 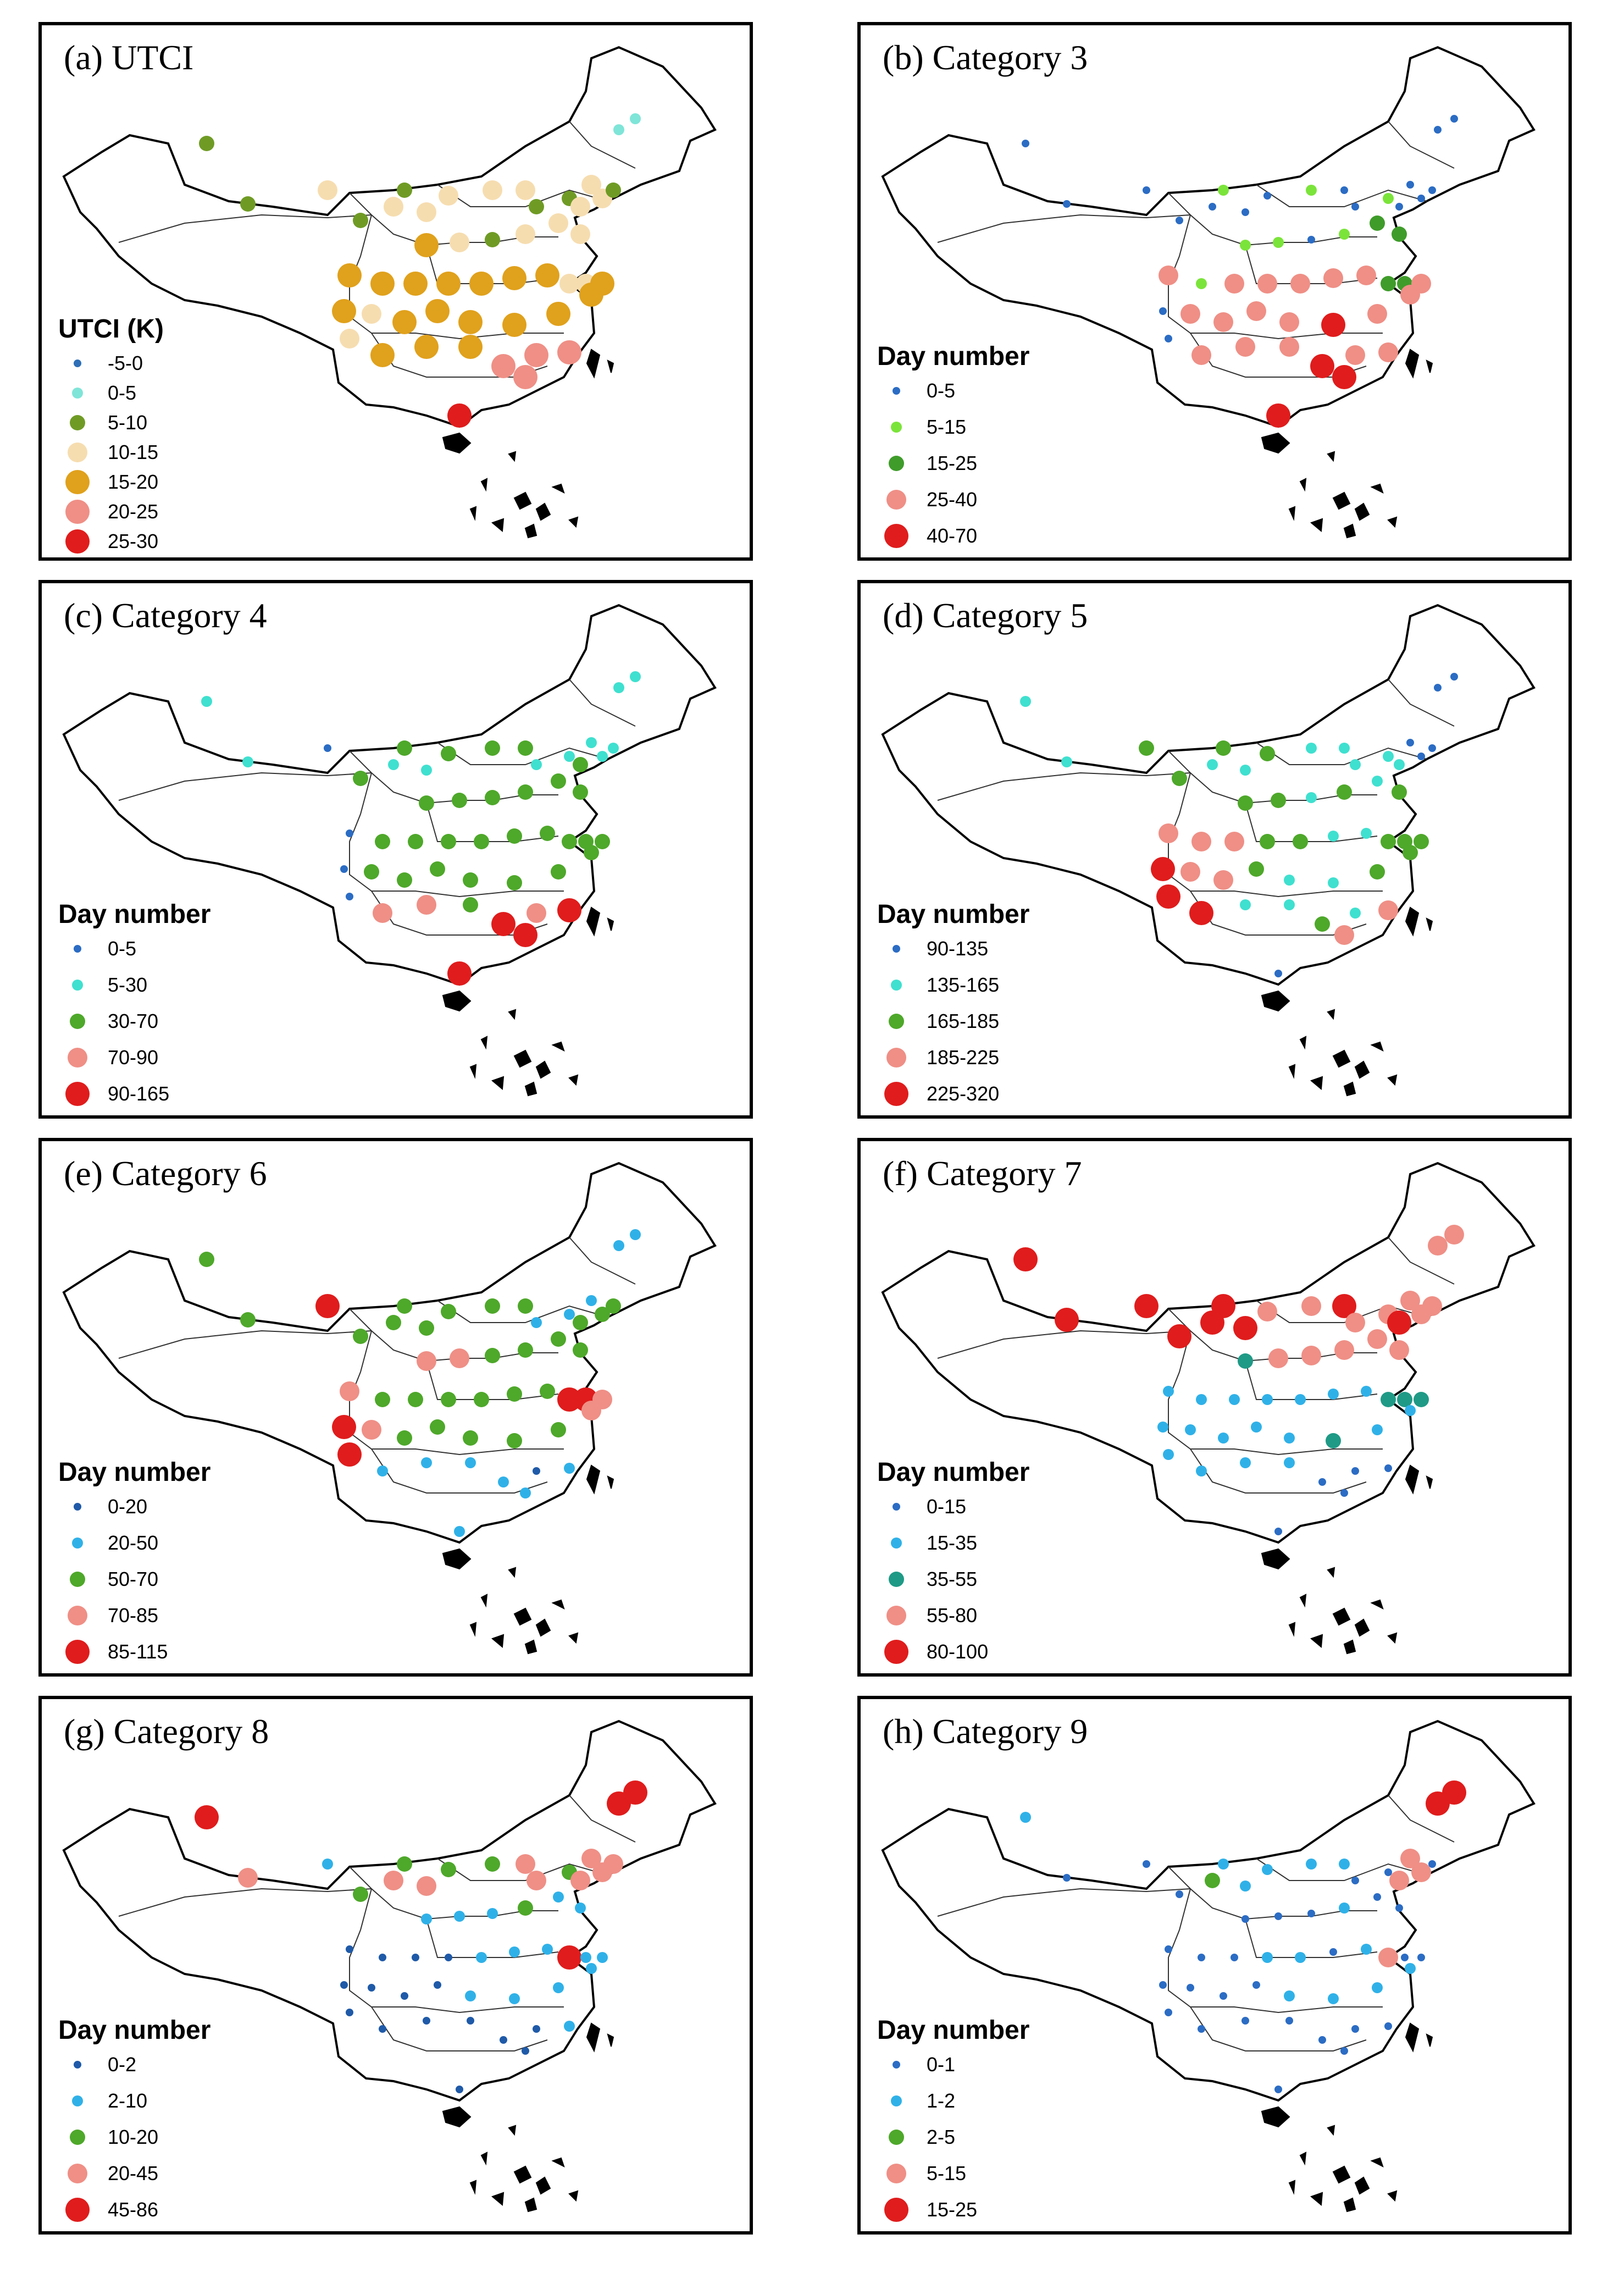 I want to click on legend-label: 70-90, so click(x=133, y=1057).